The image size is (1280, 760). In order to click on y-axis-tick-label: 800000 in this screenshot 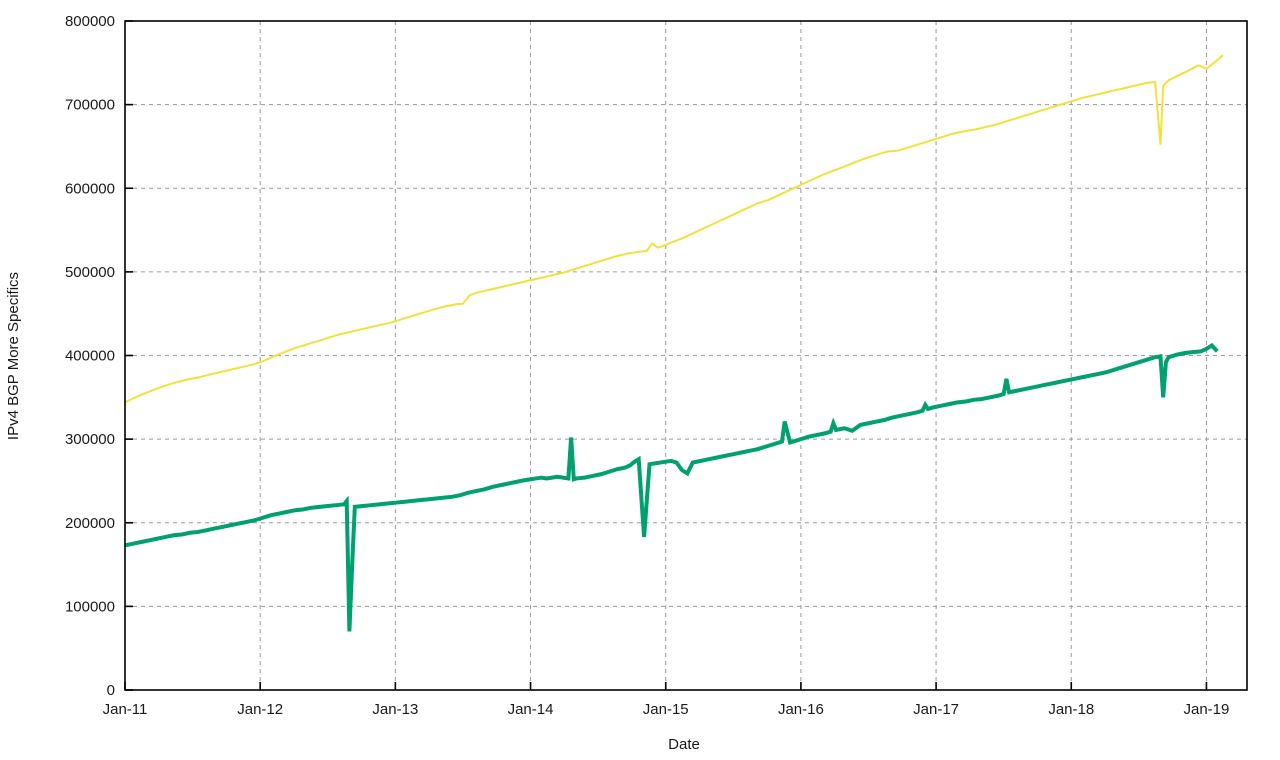, I will do `click(90, 21)`.